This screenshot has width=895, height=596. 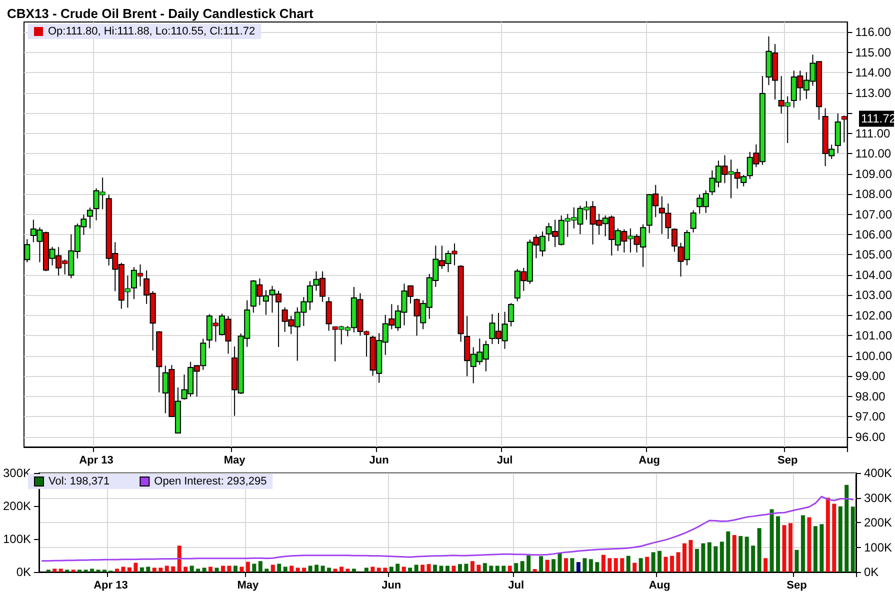 What do you see at coordinates (516, 586) in the screenshot?
I see `x-tick-label: Jul` at bounding box center [516, 586].